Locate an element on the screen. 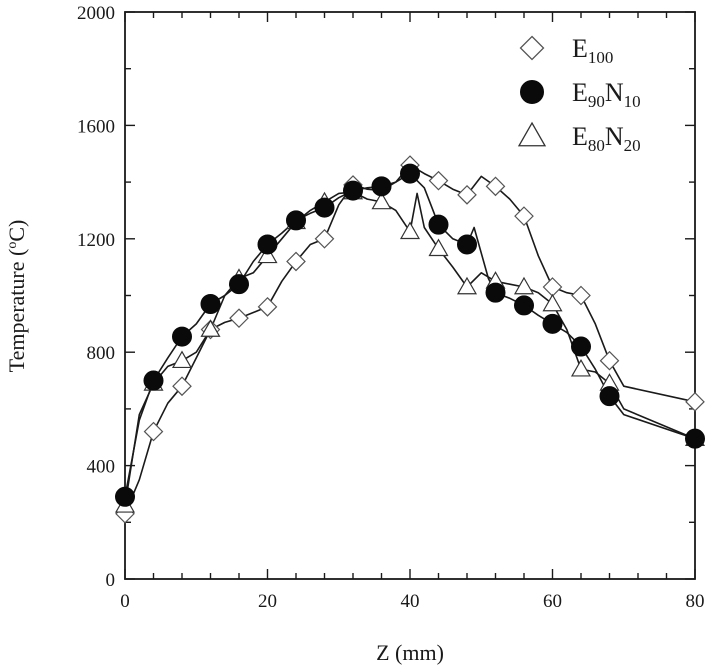 This screenshot has width=710, height=670. y-tick-label: 400 is located at coordinates (101, 467).